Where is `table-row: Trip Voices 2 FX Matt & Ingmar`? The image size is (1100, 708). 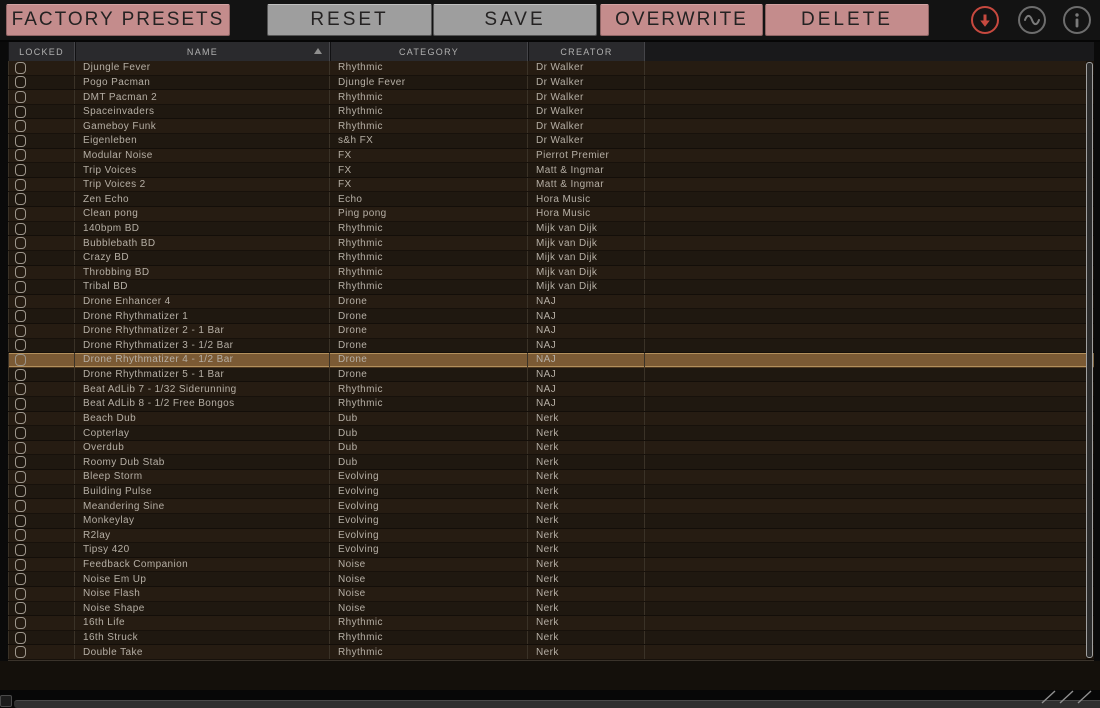 table-row: Trip Voices 2 FX Matt & Ingmar is located at coordinates (551, 185).